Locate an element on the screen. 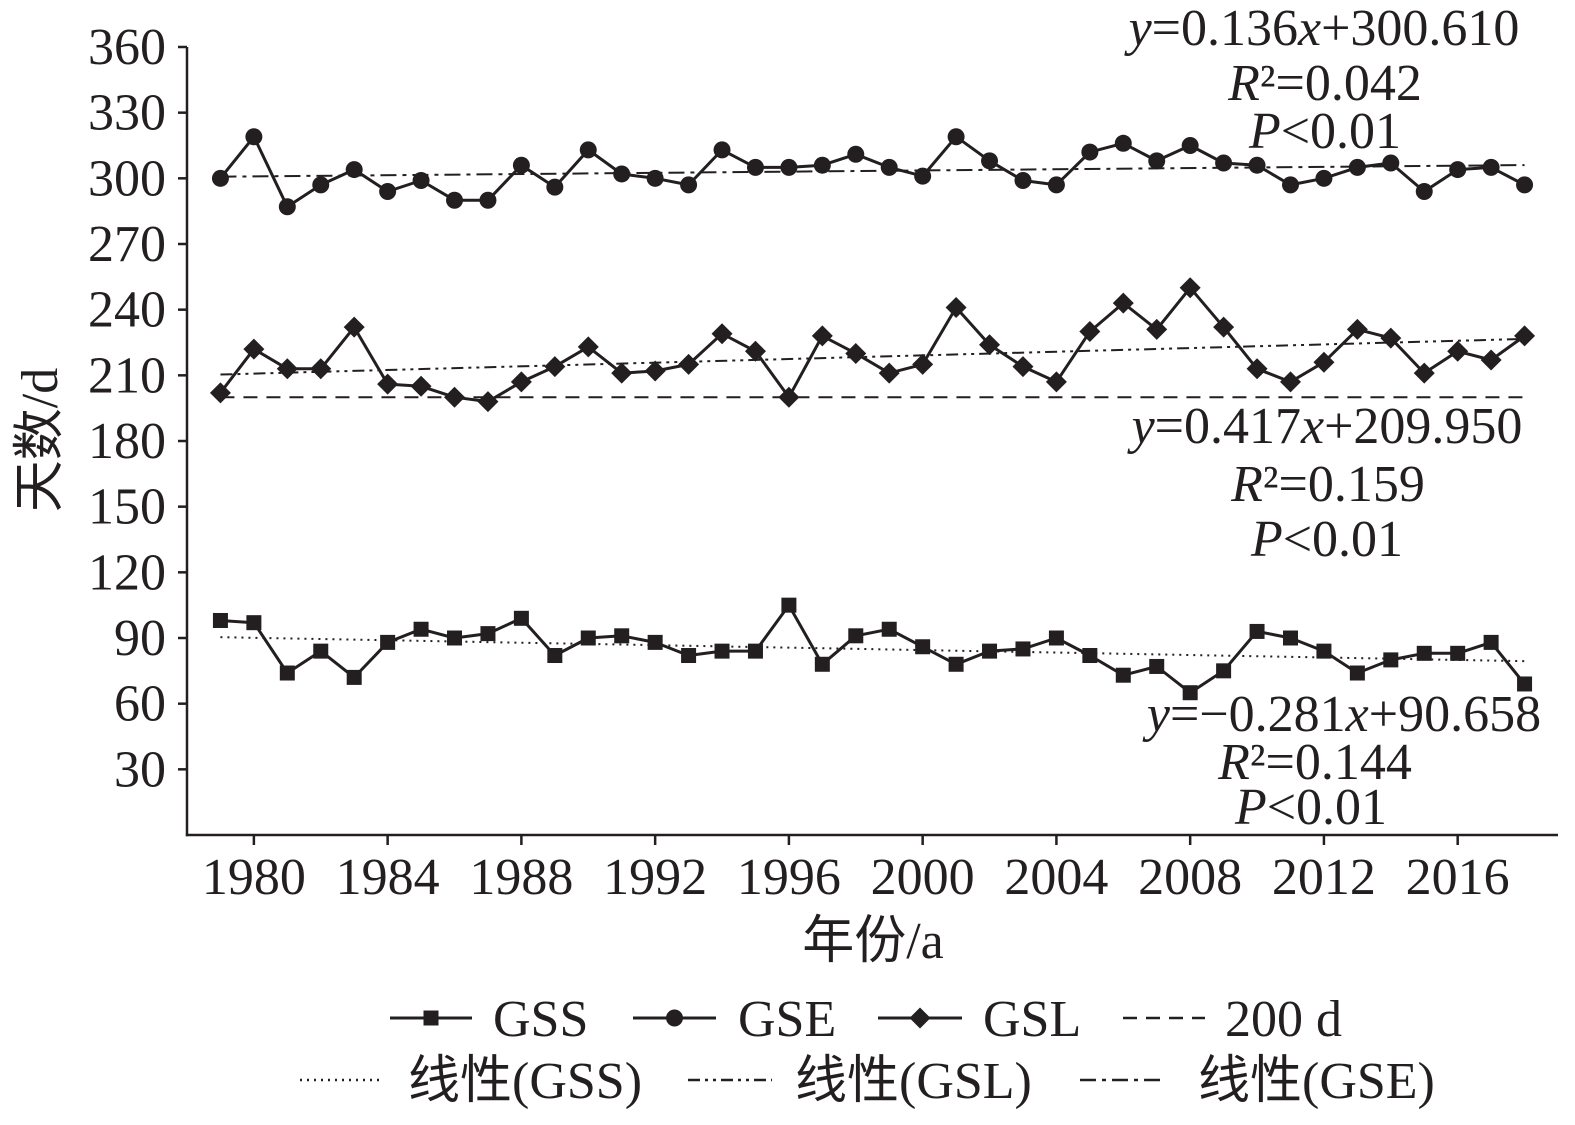 This screenshot has height=1125, width=1575. gse-point-2008 is located at coordinates (1190, 145).